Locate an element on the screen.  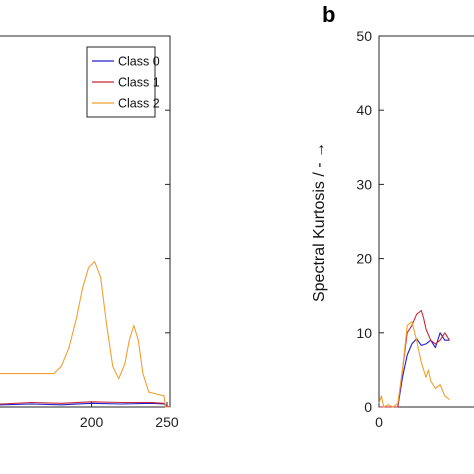
right-y-tick-label: 30 is located at coordinates (364, 184).